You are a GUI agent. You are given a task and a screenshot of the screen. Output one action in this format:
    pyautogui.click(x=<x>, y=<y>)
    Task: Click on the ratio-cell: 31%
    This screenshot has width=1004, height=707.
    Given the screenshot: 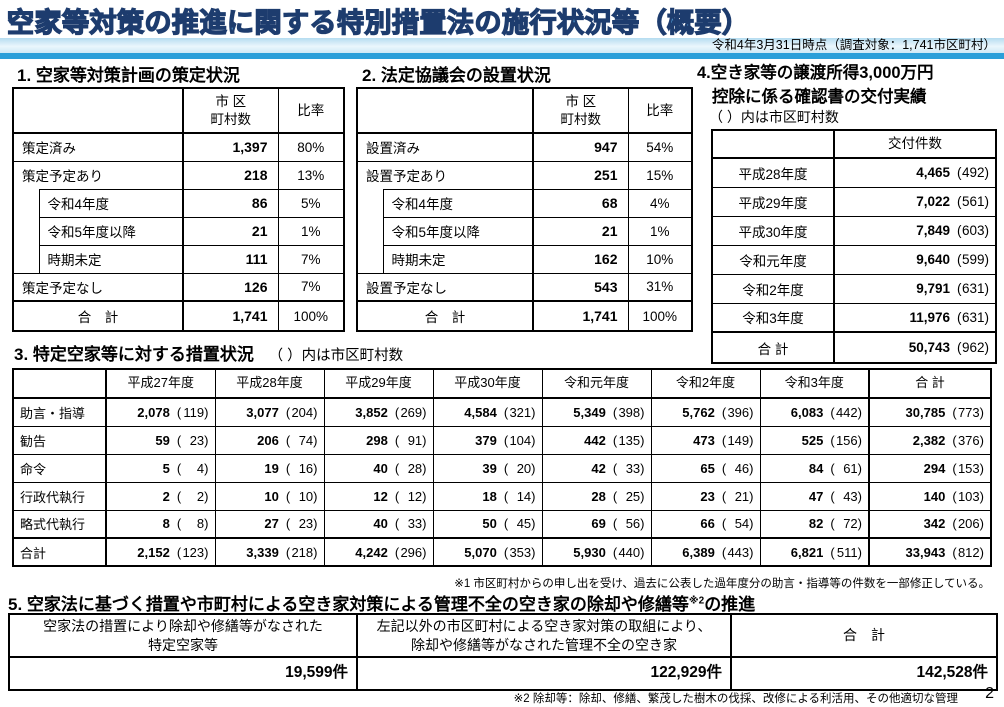 What is the action you would take?
    pyautogui.click(x=660, y=287)
    